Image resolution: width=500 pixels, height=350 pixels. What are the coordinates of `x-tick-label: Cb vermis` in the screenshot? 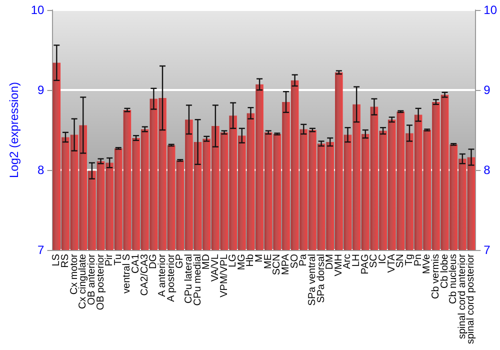 It's located at (436, 277).